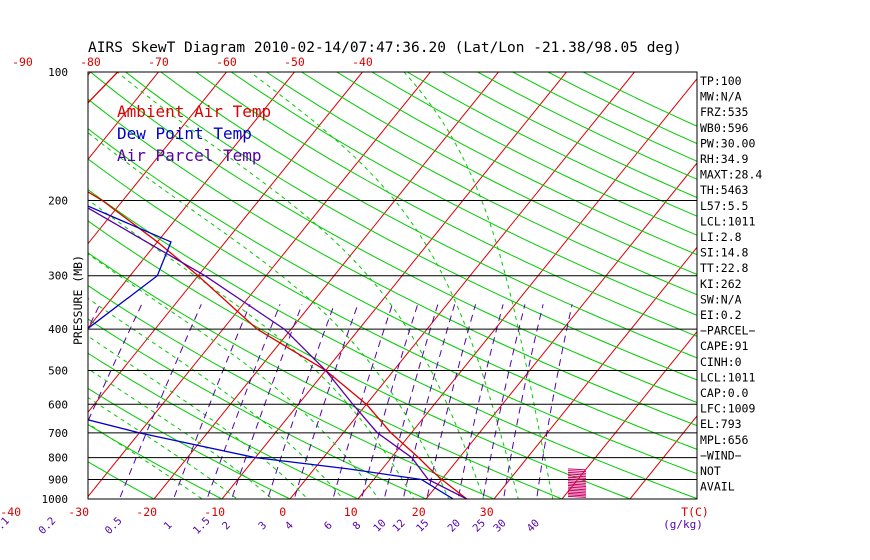 The width and height of the screenshot is (870, 560). I want to click on bottom-temp-tick: -40, so click(10, 512).